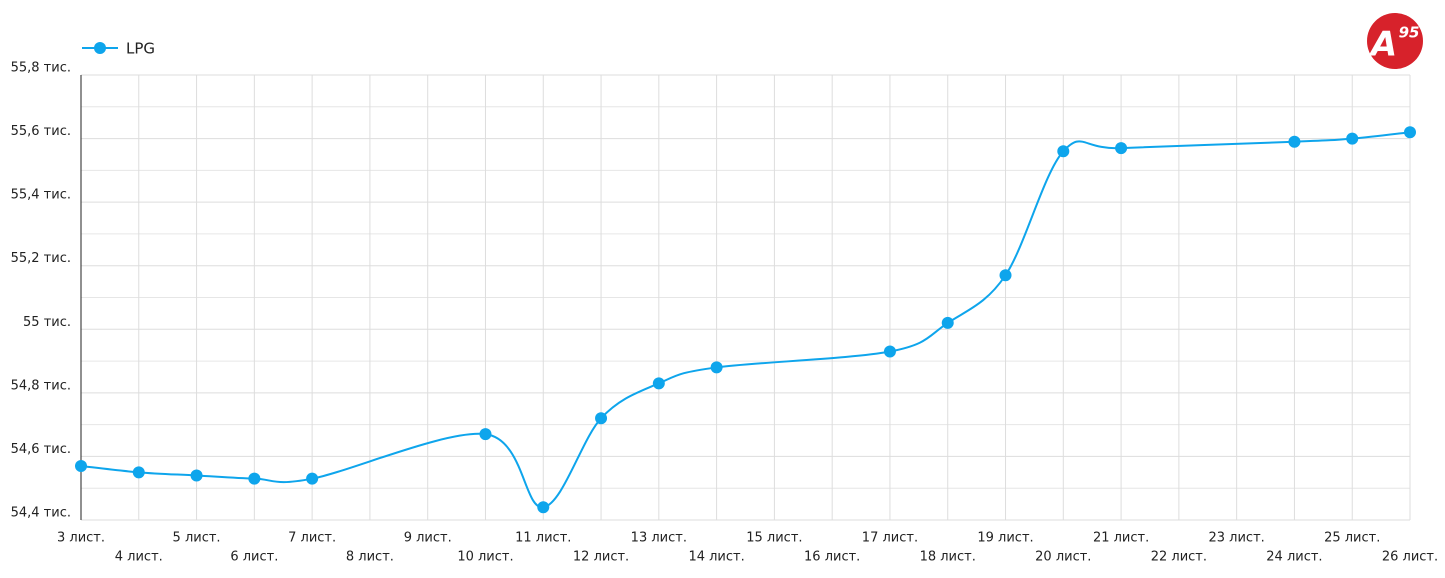  I want to click on y-tick-label: 54,6 тис., so click(41, 449).